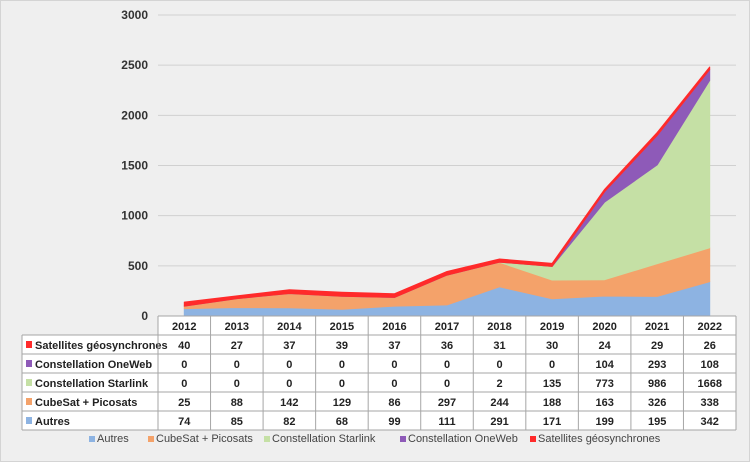  What do you see at coordinates (446, 422) in the screenshot?
I see `table-cell-value: 111` at bounding box center [446, 422].